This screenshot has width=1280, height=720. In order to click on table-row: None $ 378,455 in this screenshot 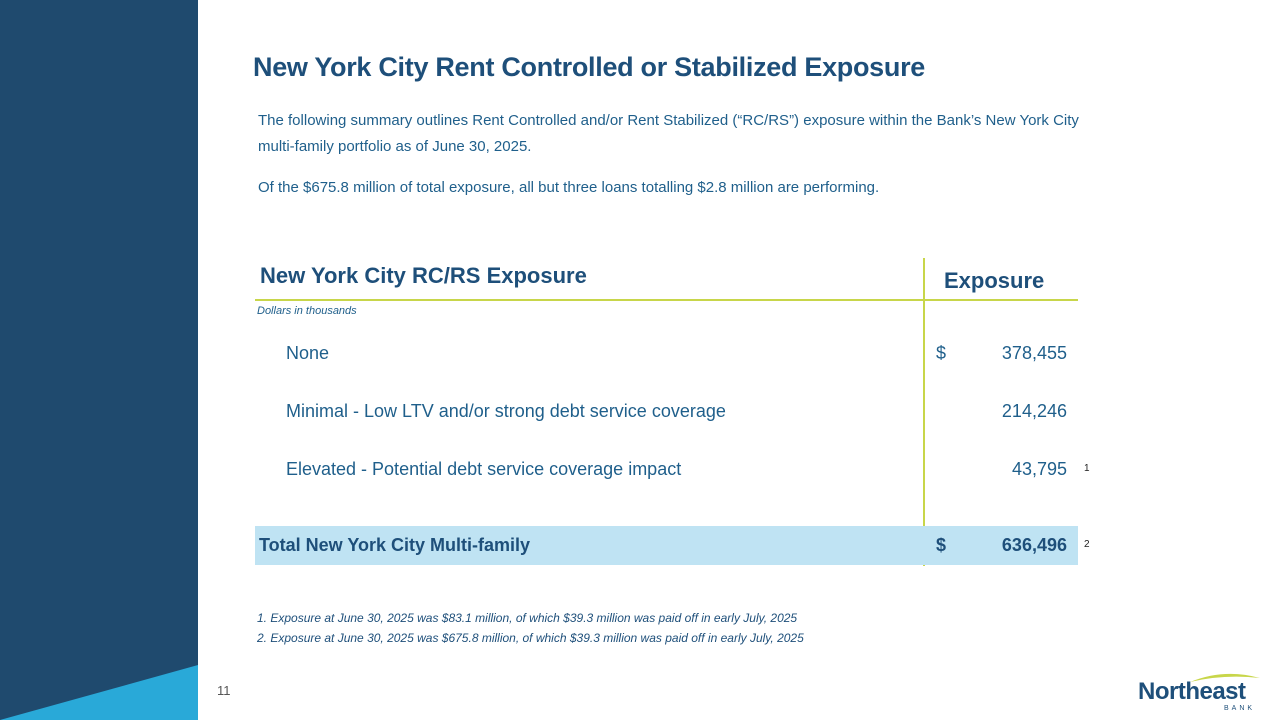, I will do `click(666, 358)`.